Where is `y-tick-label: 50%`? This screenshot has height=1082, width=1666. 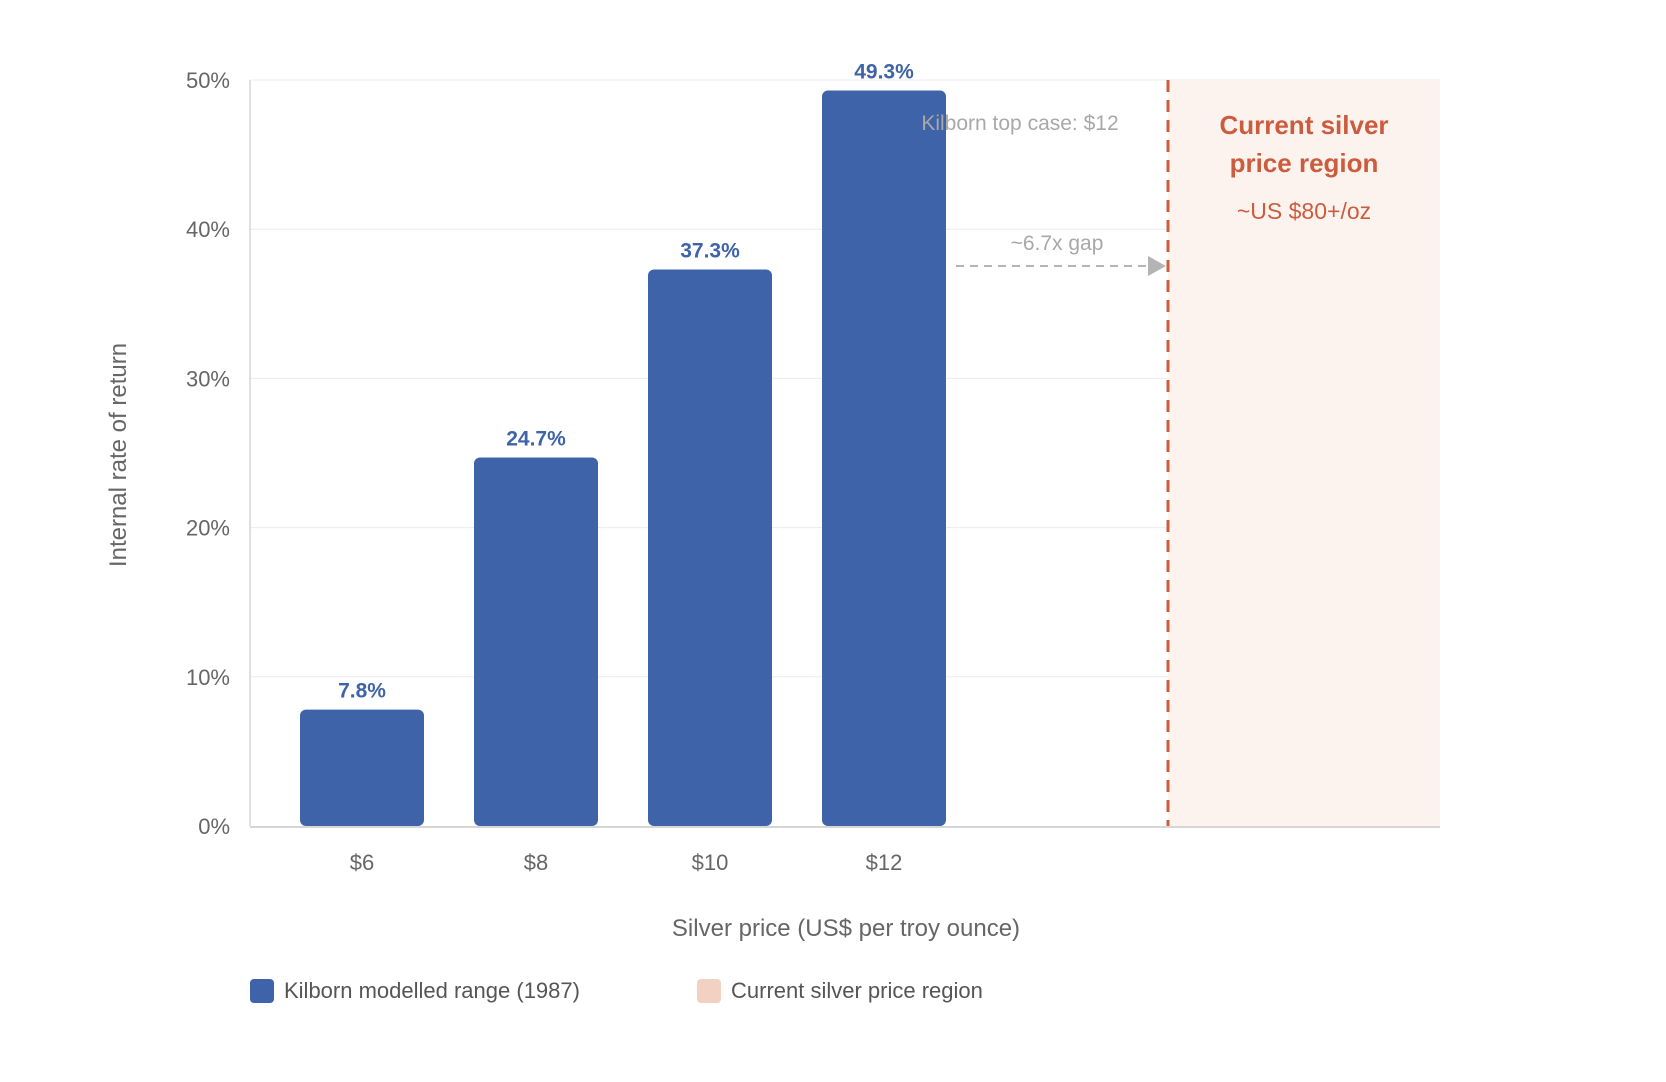
y-tick-label: 50% is located at coordinates (208, 80).